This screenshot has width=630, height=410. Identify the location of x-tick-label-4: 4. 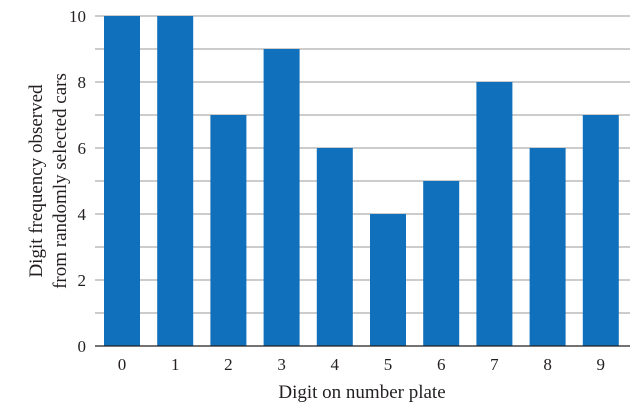
(335, 364).